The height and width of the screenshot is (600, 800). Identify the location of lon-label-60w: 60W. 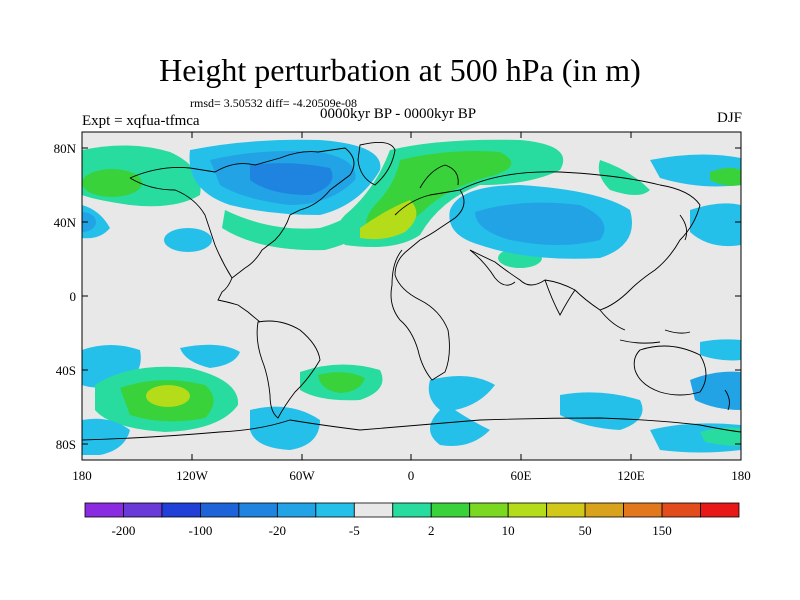
(302, 475).